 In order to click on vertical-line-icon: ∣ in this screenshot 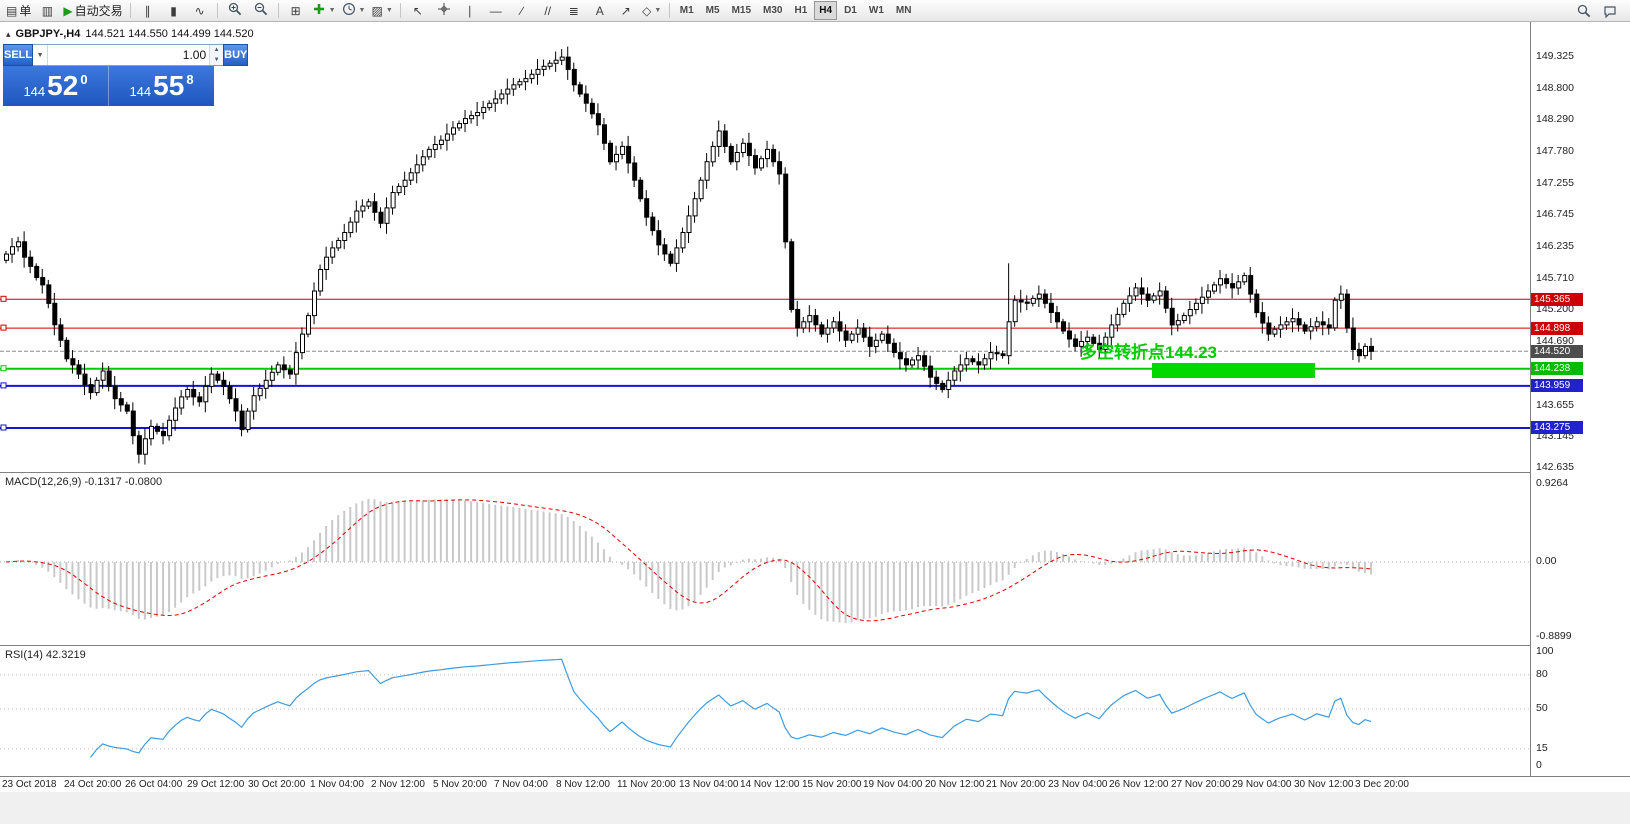, I will do `click(469, 10)`.